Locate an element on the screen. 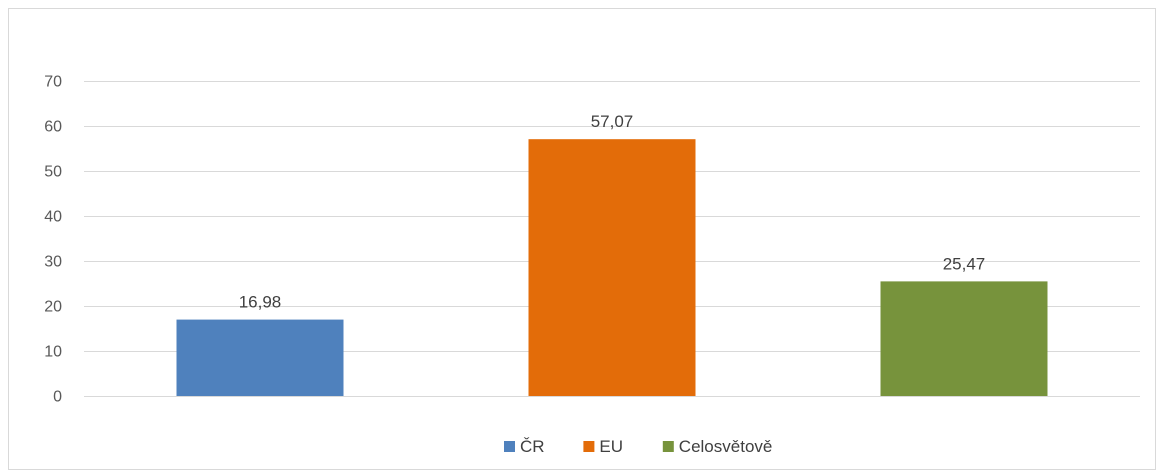  data-label: 57,07 is located at coordinates (612, 121).